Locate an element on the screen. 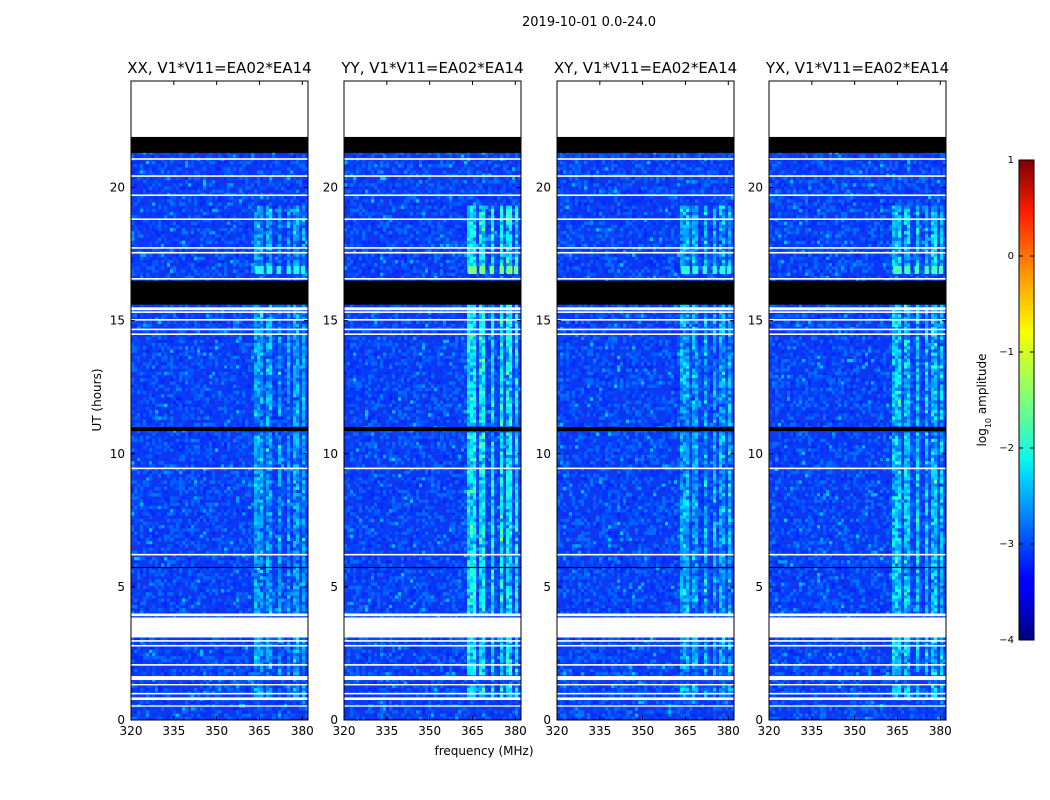 This screenshot has width=1050, height=800. colorbar-label-main: log is located at coordinates (982, 437).